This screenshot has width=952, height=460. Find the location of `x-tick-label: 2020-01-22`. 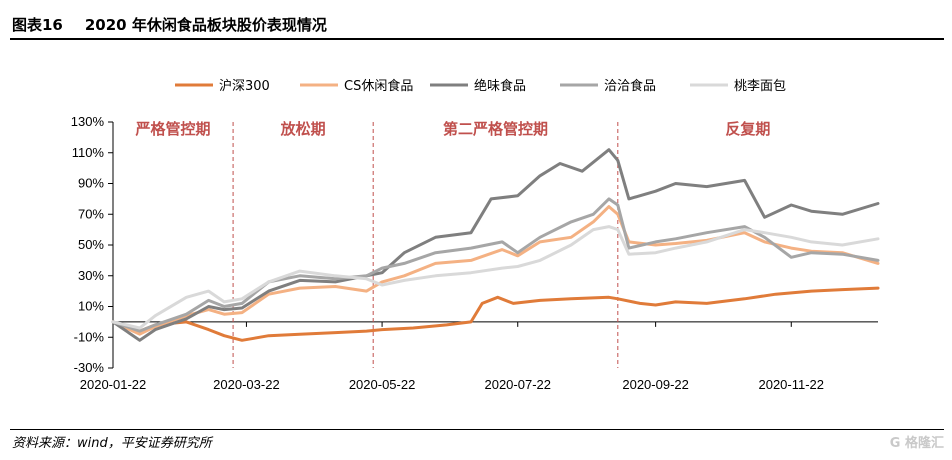

x-tick-label: 2020-01-22 is located at coordinates (113, 384).